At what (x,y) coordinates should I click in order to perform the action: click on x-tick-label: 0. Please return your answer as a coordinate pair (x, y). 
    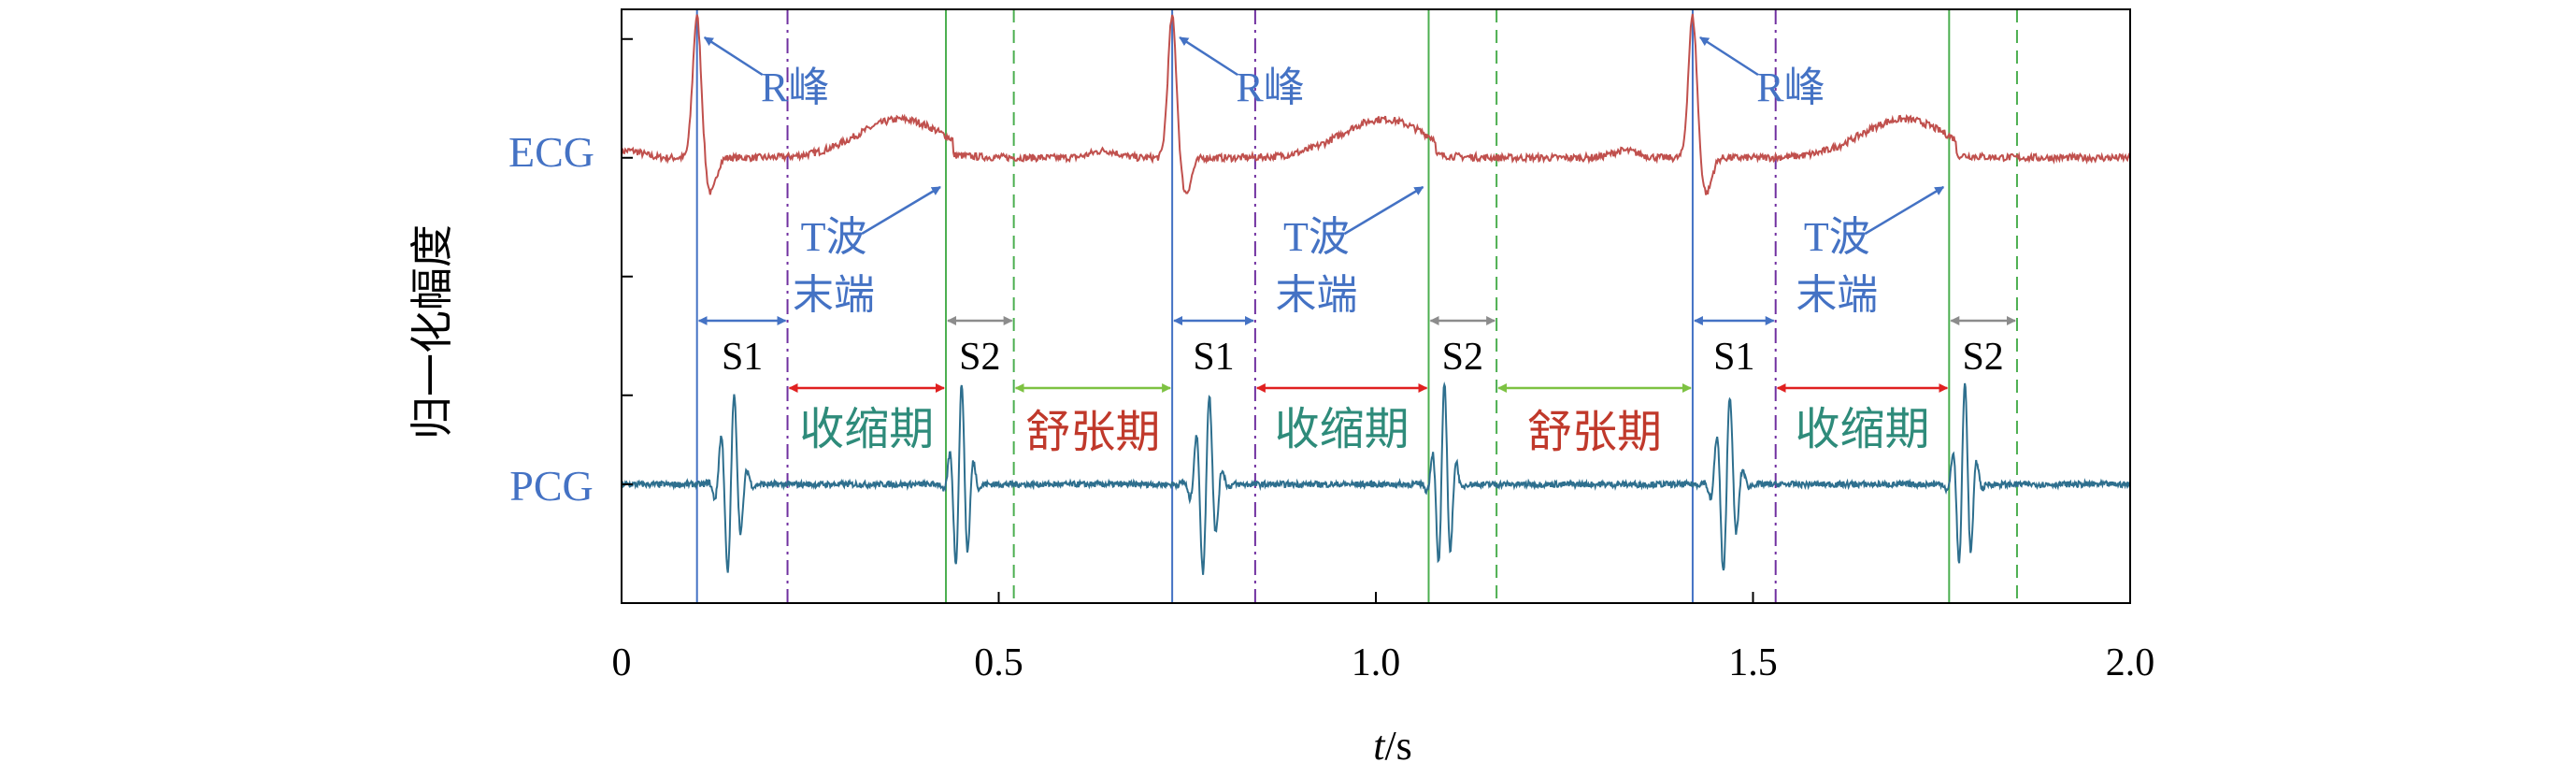
    Looking at the image, I should click on (622, 662).